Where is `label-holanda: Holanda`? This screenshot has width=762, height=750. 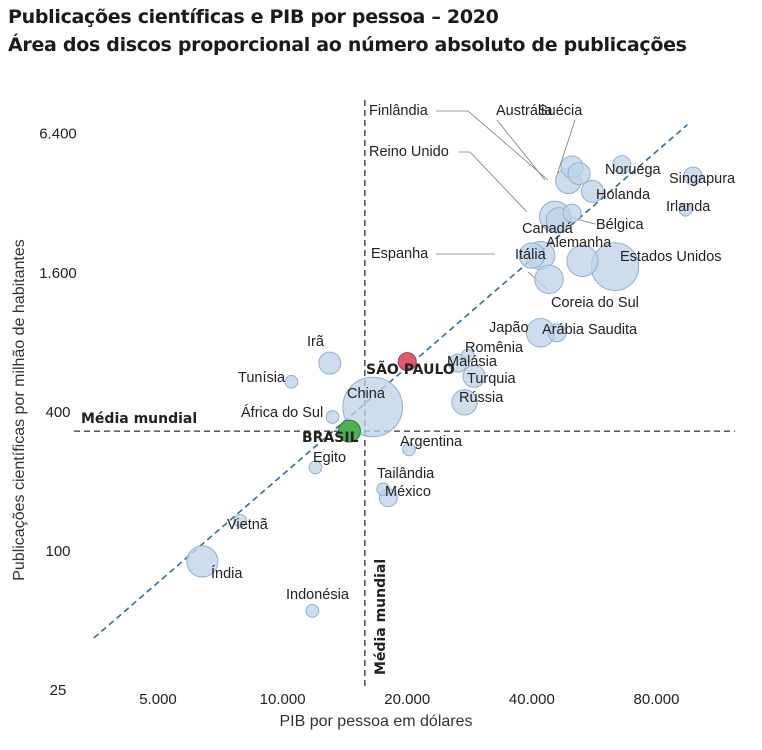
label-holanda: Holanda is located at coordinates (623, 195).